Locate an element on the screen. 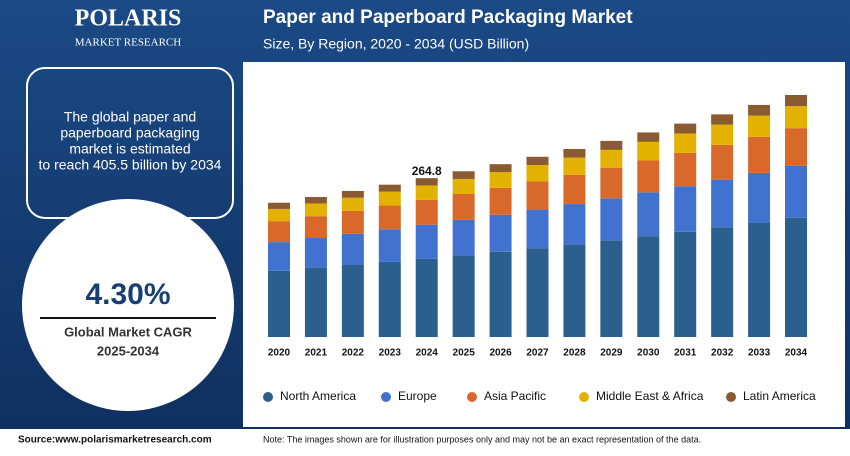 This screenshot has height=456, width=850. legend-label: Latin America is located at coordinates (779, 396).